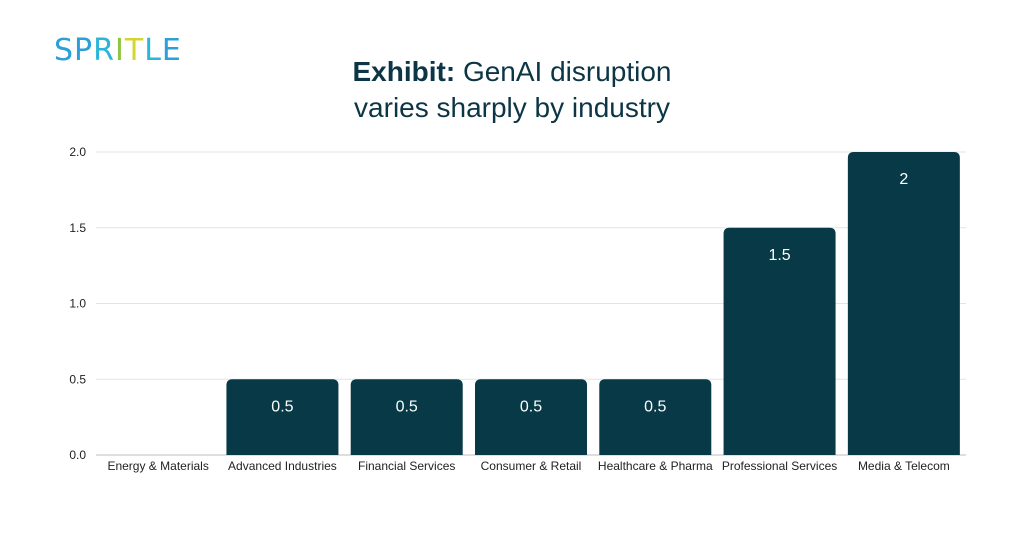  What do you see at coordinates (779, 466) in the screenshot?
I see `x-tick-label: Professional Services` at bounding box center [779, 466].